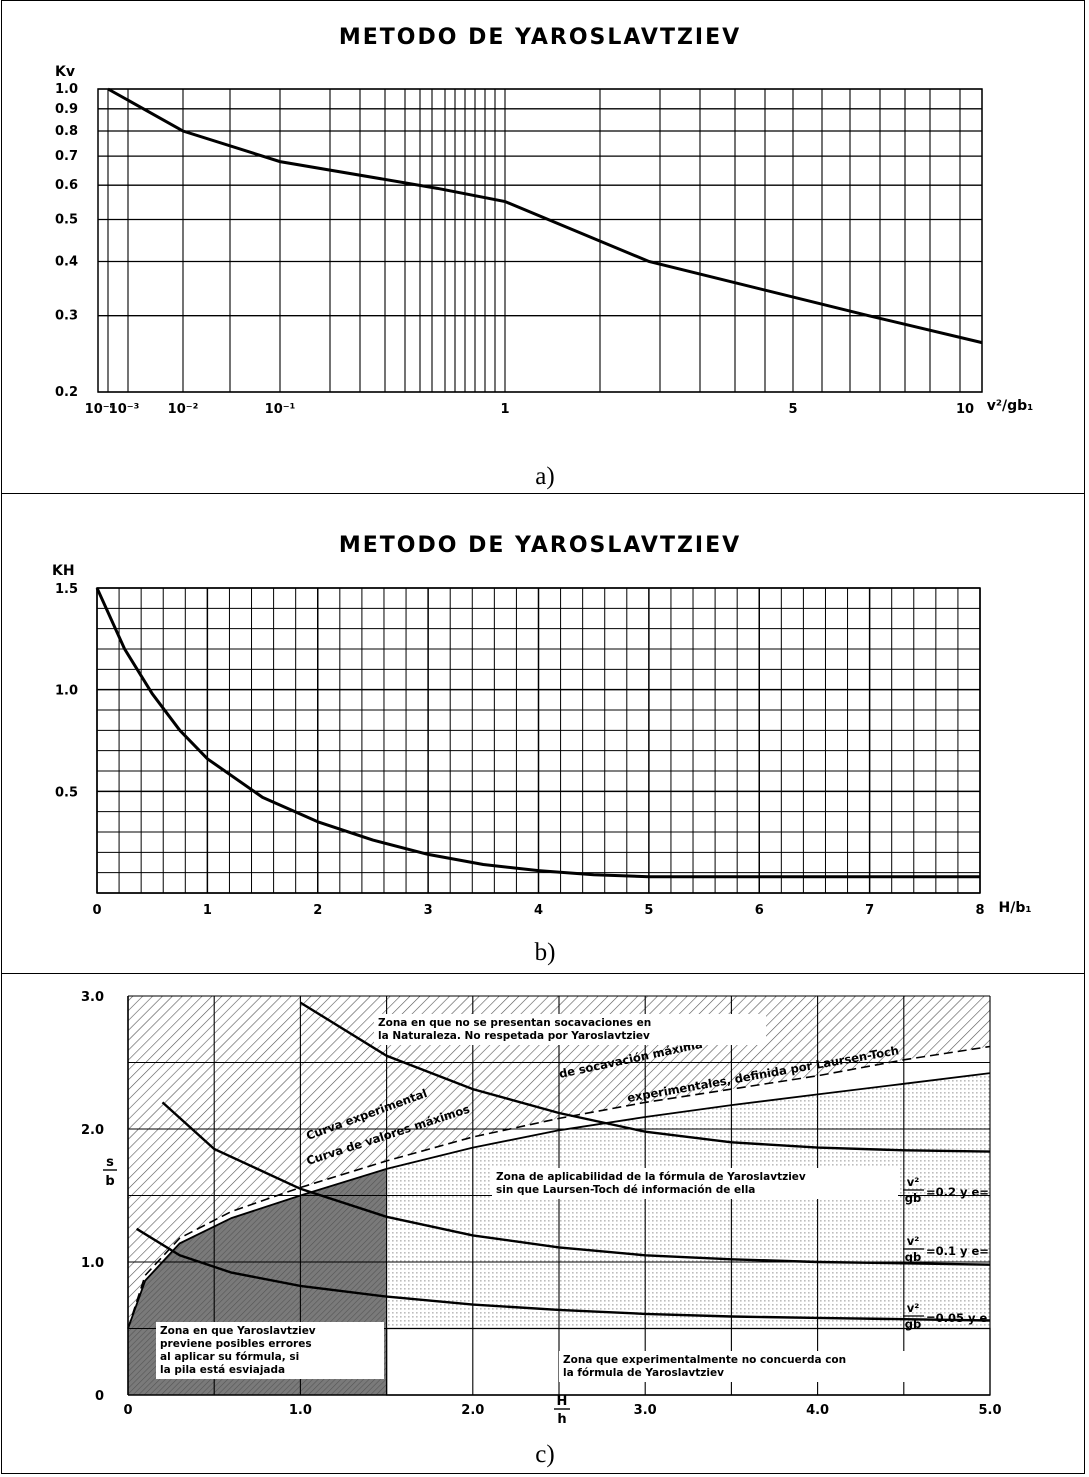 This screenshot has width=1089, height=1477. What do you see at coordinates (66, 185) in the screenshot?
I see `chart-a-ytick: 0.6` at bounding box center [66, 185].